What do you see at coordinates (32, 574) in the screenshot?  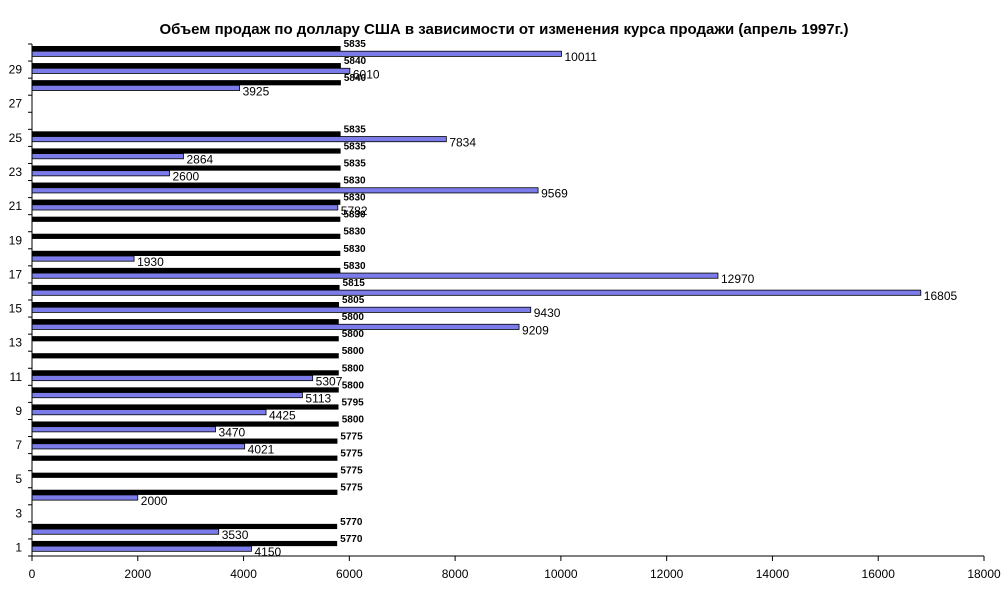 I see `x-tick-label: 0` at bounding box center [32, 574].